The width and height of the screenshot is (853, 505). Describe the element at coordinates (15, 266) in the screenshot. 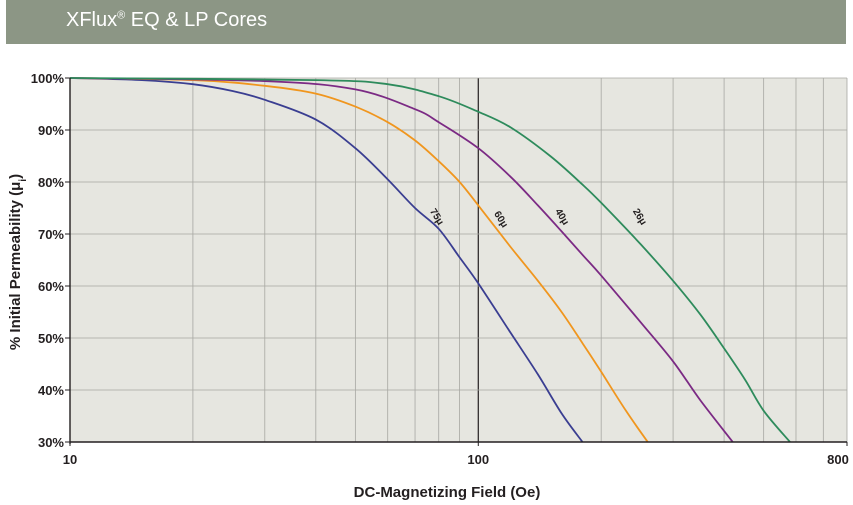

I see `y-axis-title-main: % Initial Permeability (μ` at that location.